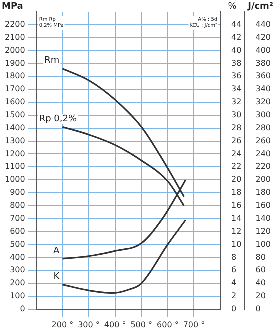  I want to click on y-tick-label: 400, so click(18, 257).